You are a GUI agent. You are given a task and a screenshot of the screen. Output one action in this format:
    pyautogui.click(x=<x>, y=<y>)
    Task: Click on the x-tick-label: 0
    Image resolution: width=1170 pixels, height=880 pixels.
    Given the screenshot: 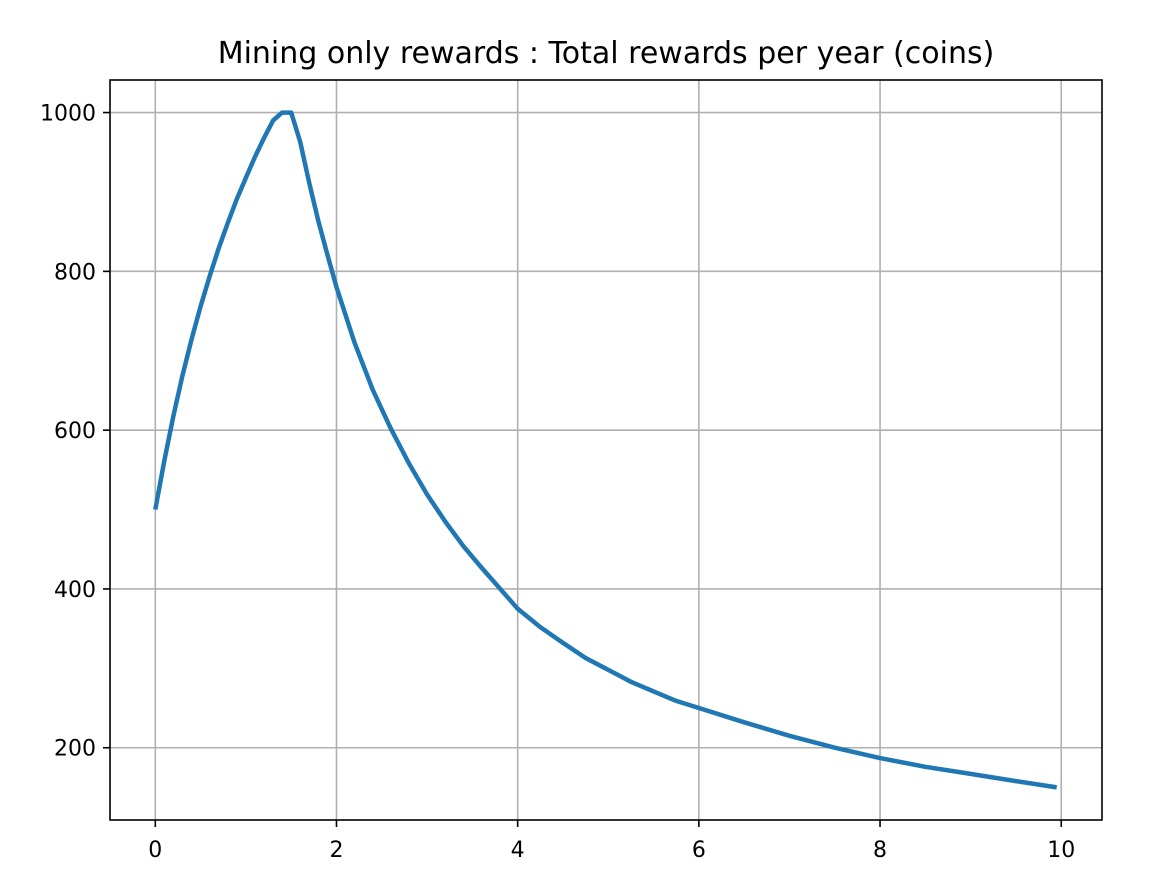 What is the action you would take?
    pyautogui.click(x=155, y=850)
    